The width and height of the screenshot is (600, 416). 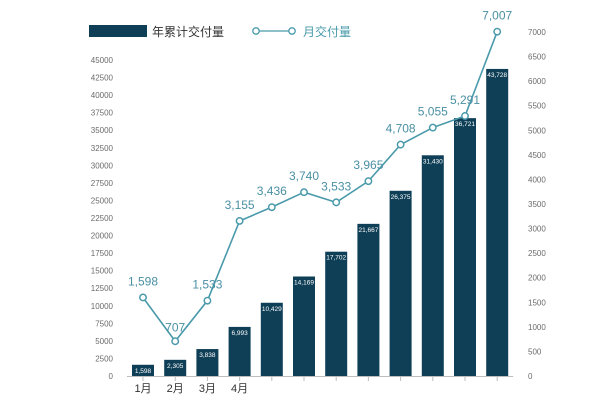 I want to click on left-axis-tick-label: 5000, so click(x=104, y=341).